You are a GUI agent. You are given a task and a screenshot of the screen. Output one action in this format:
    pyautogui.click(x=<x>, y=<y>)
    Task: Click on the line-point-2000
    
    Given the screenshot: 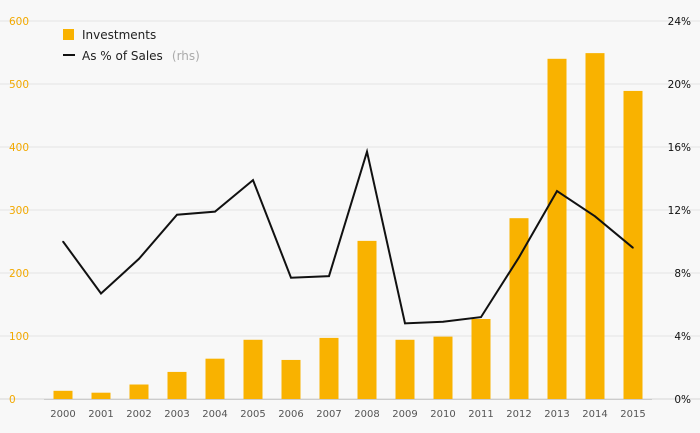 What is the action you would take?
    pyautogui.click(x=63, y=241)
    